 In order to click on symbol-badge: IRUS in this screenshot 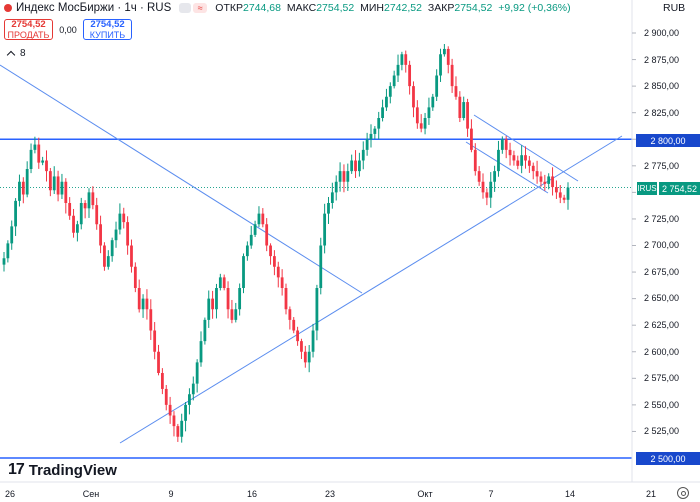, I will do `click(647, 188)`.